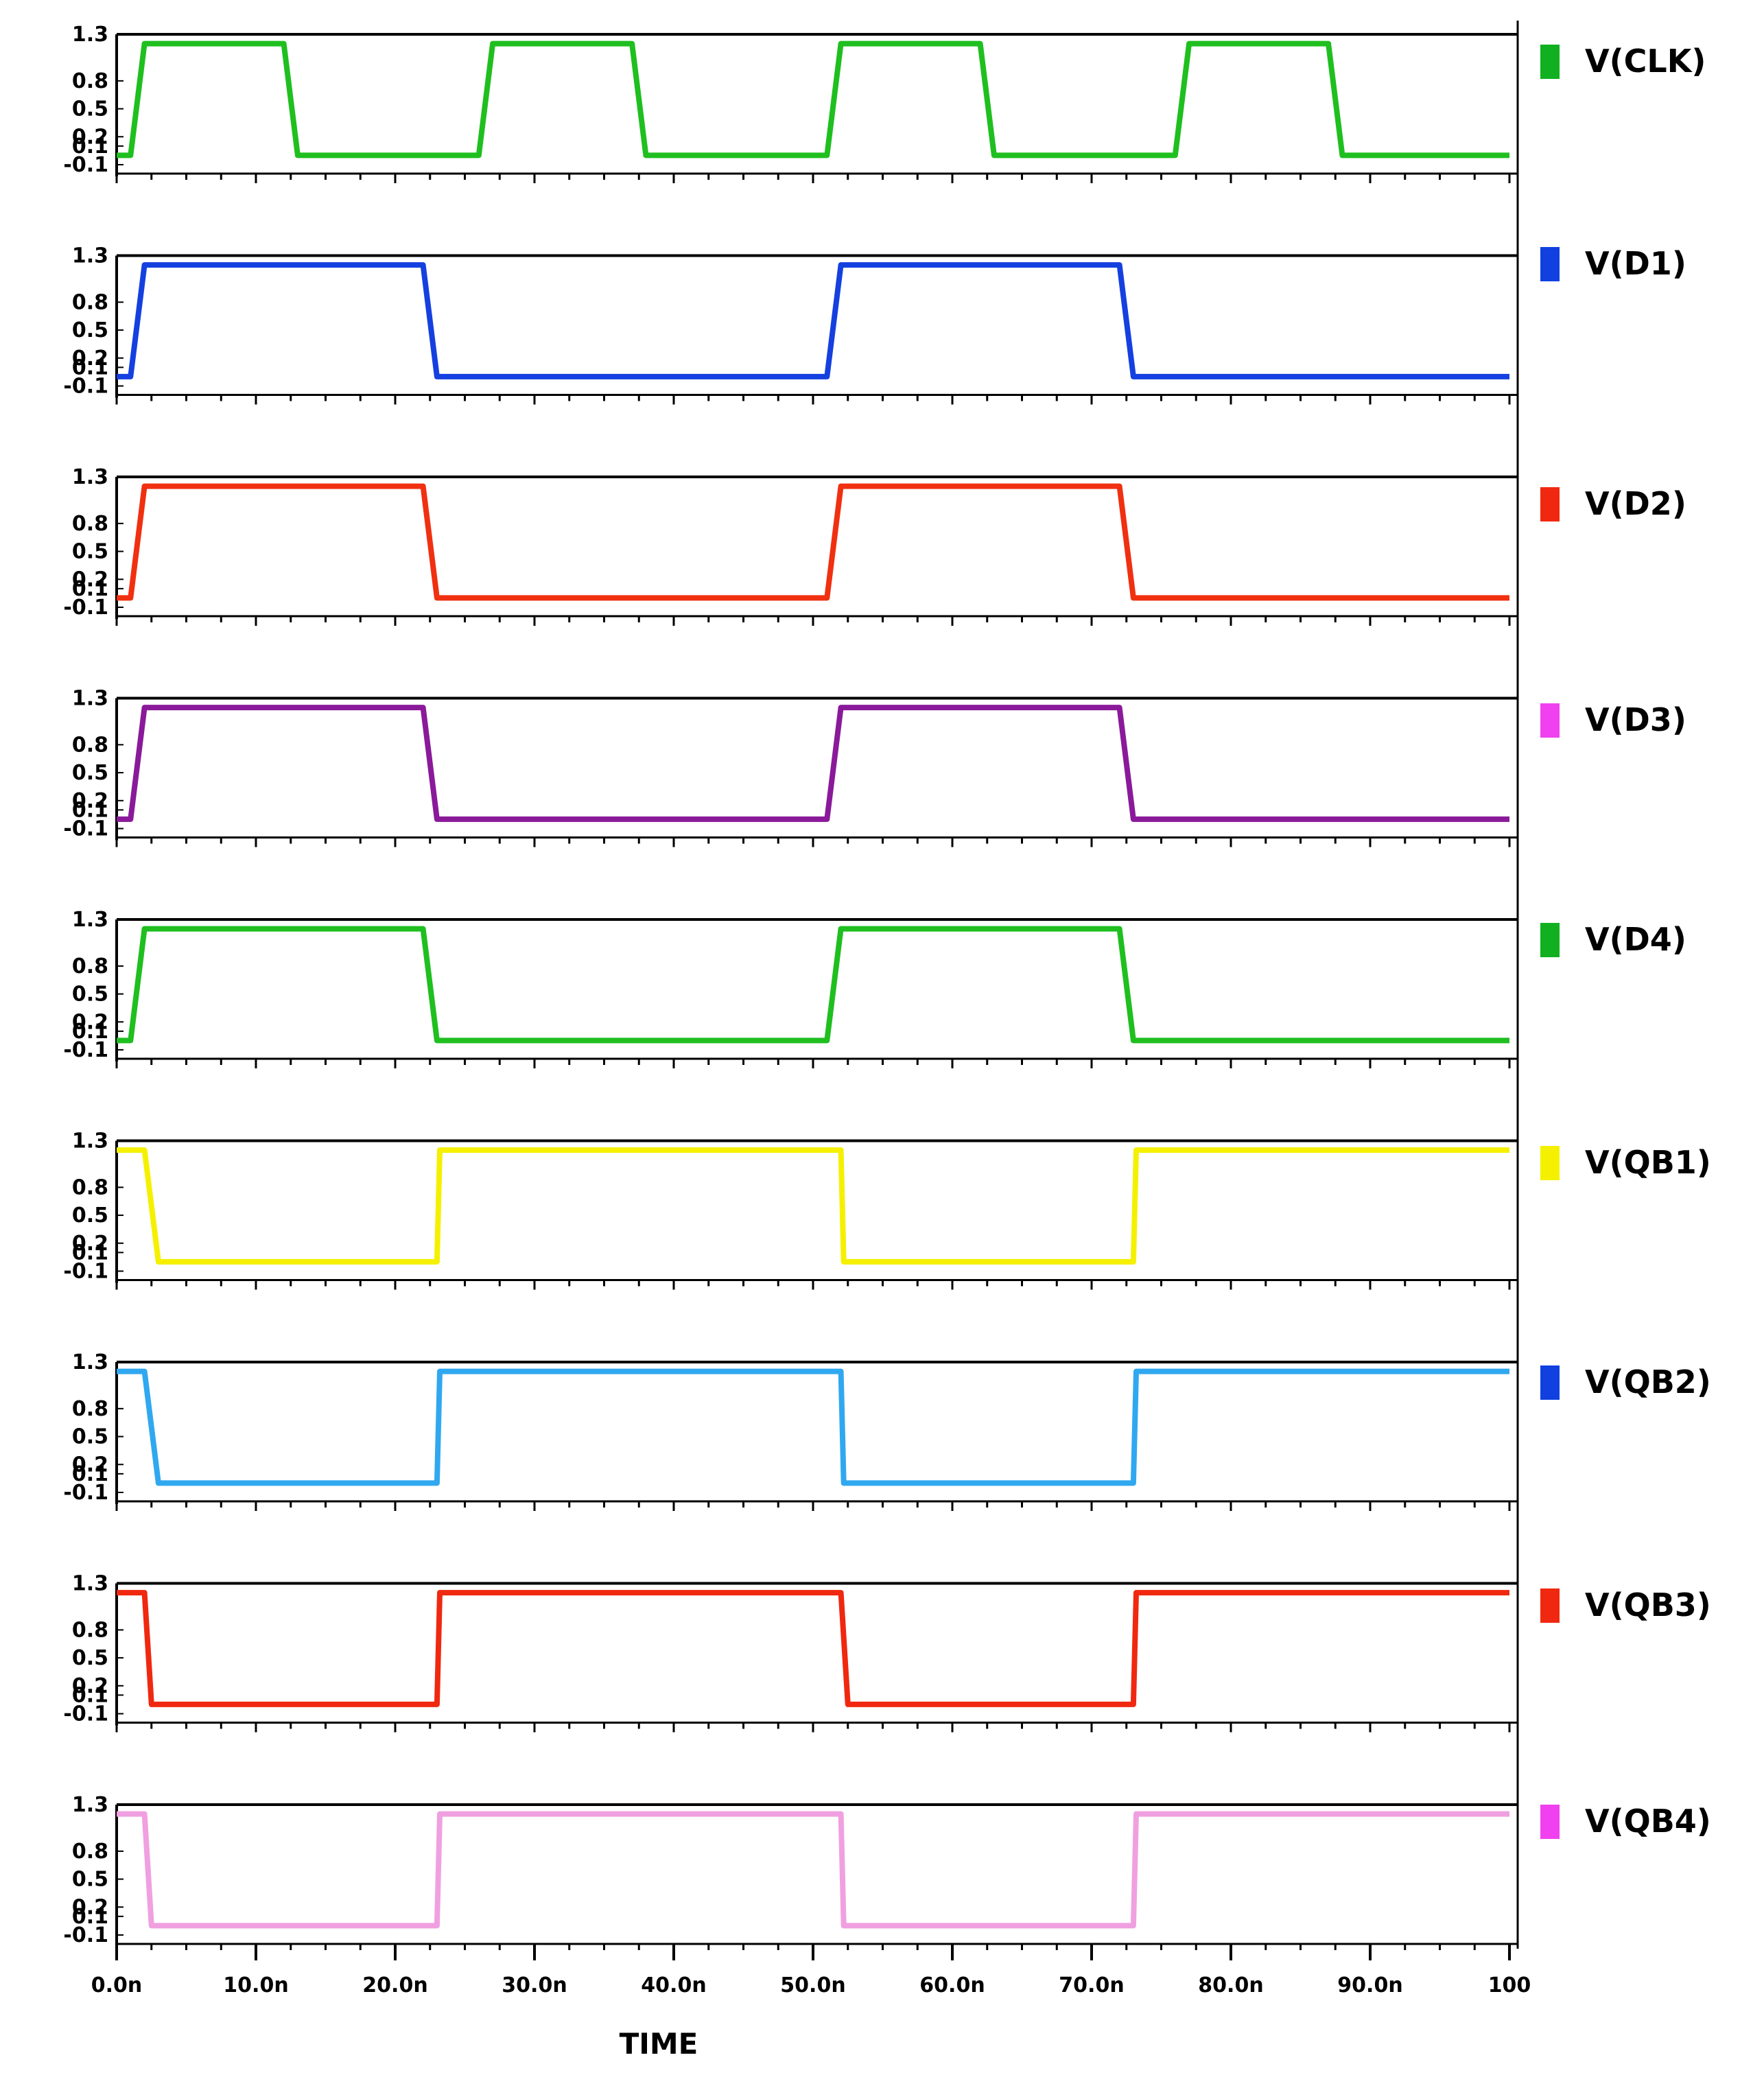 The height and width of the screenshot is (2099, 1764). I want to click on legend-label: V(QB2), so click(1648, 1381).